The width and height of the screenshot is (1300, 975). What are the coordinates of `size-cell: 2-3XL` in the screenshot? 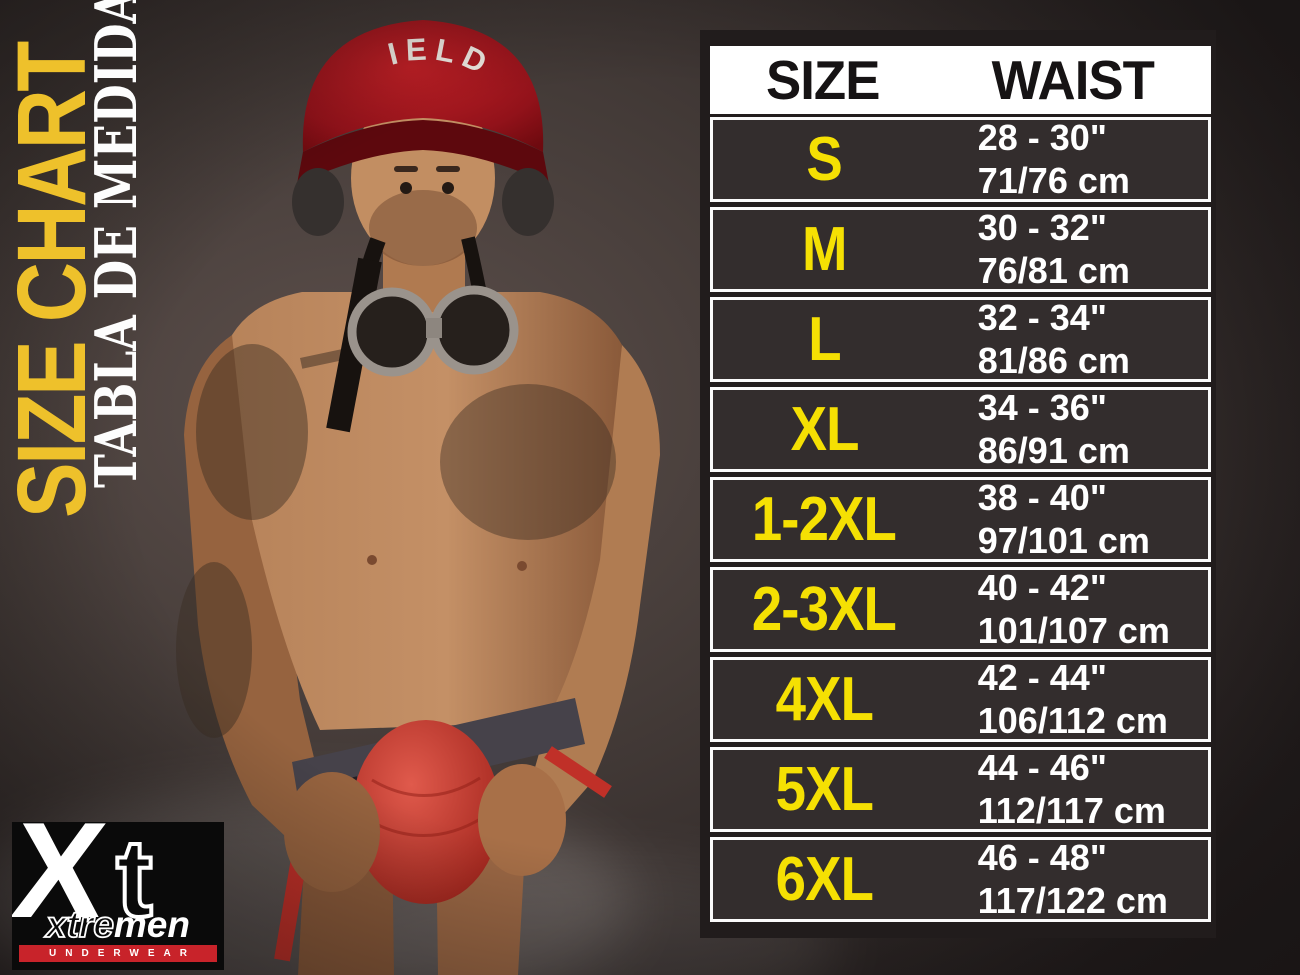 It's located at (824, 609).